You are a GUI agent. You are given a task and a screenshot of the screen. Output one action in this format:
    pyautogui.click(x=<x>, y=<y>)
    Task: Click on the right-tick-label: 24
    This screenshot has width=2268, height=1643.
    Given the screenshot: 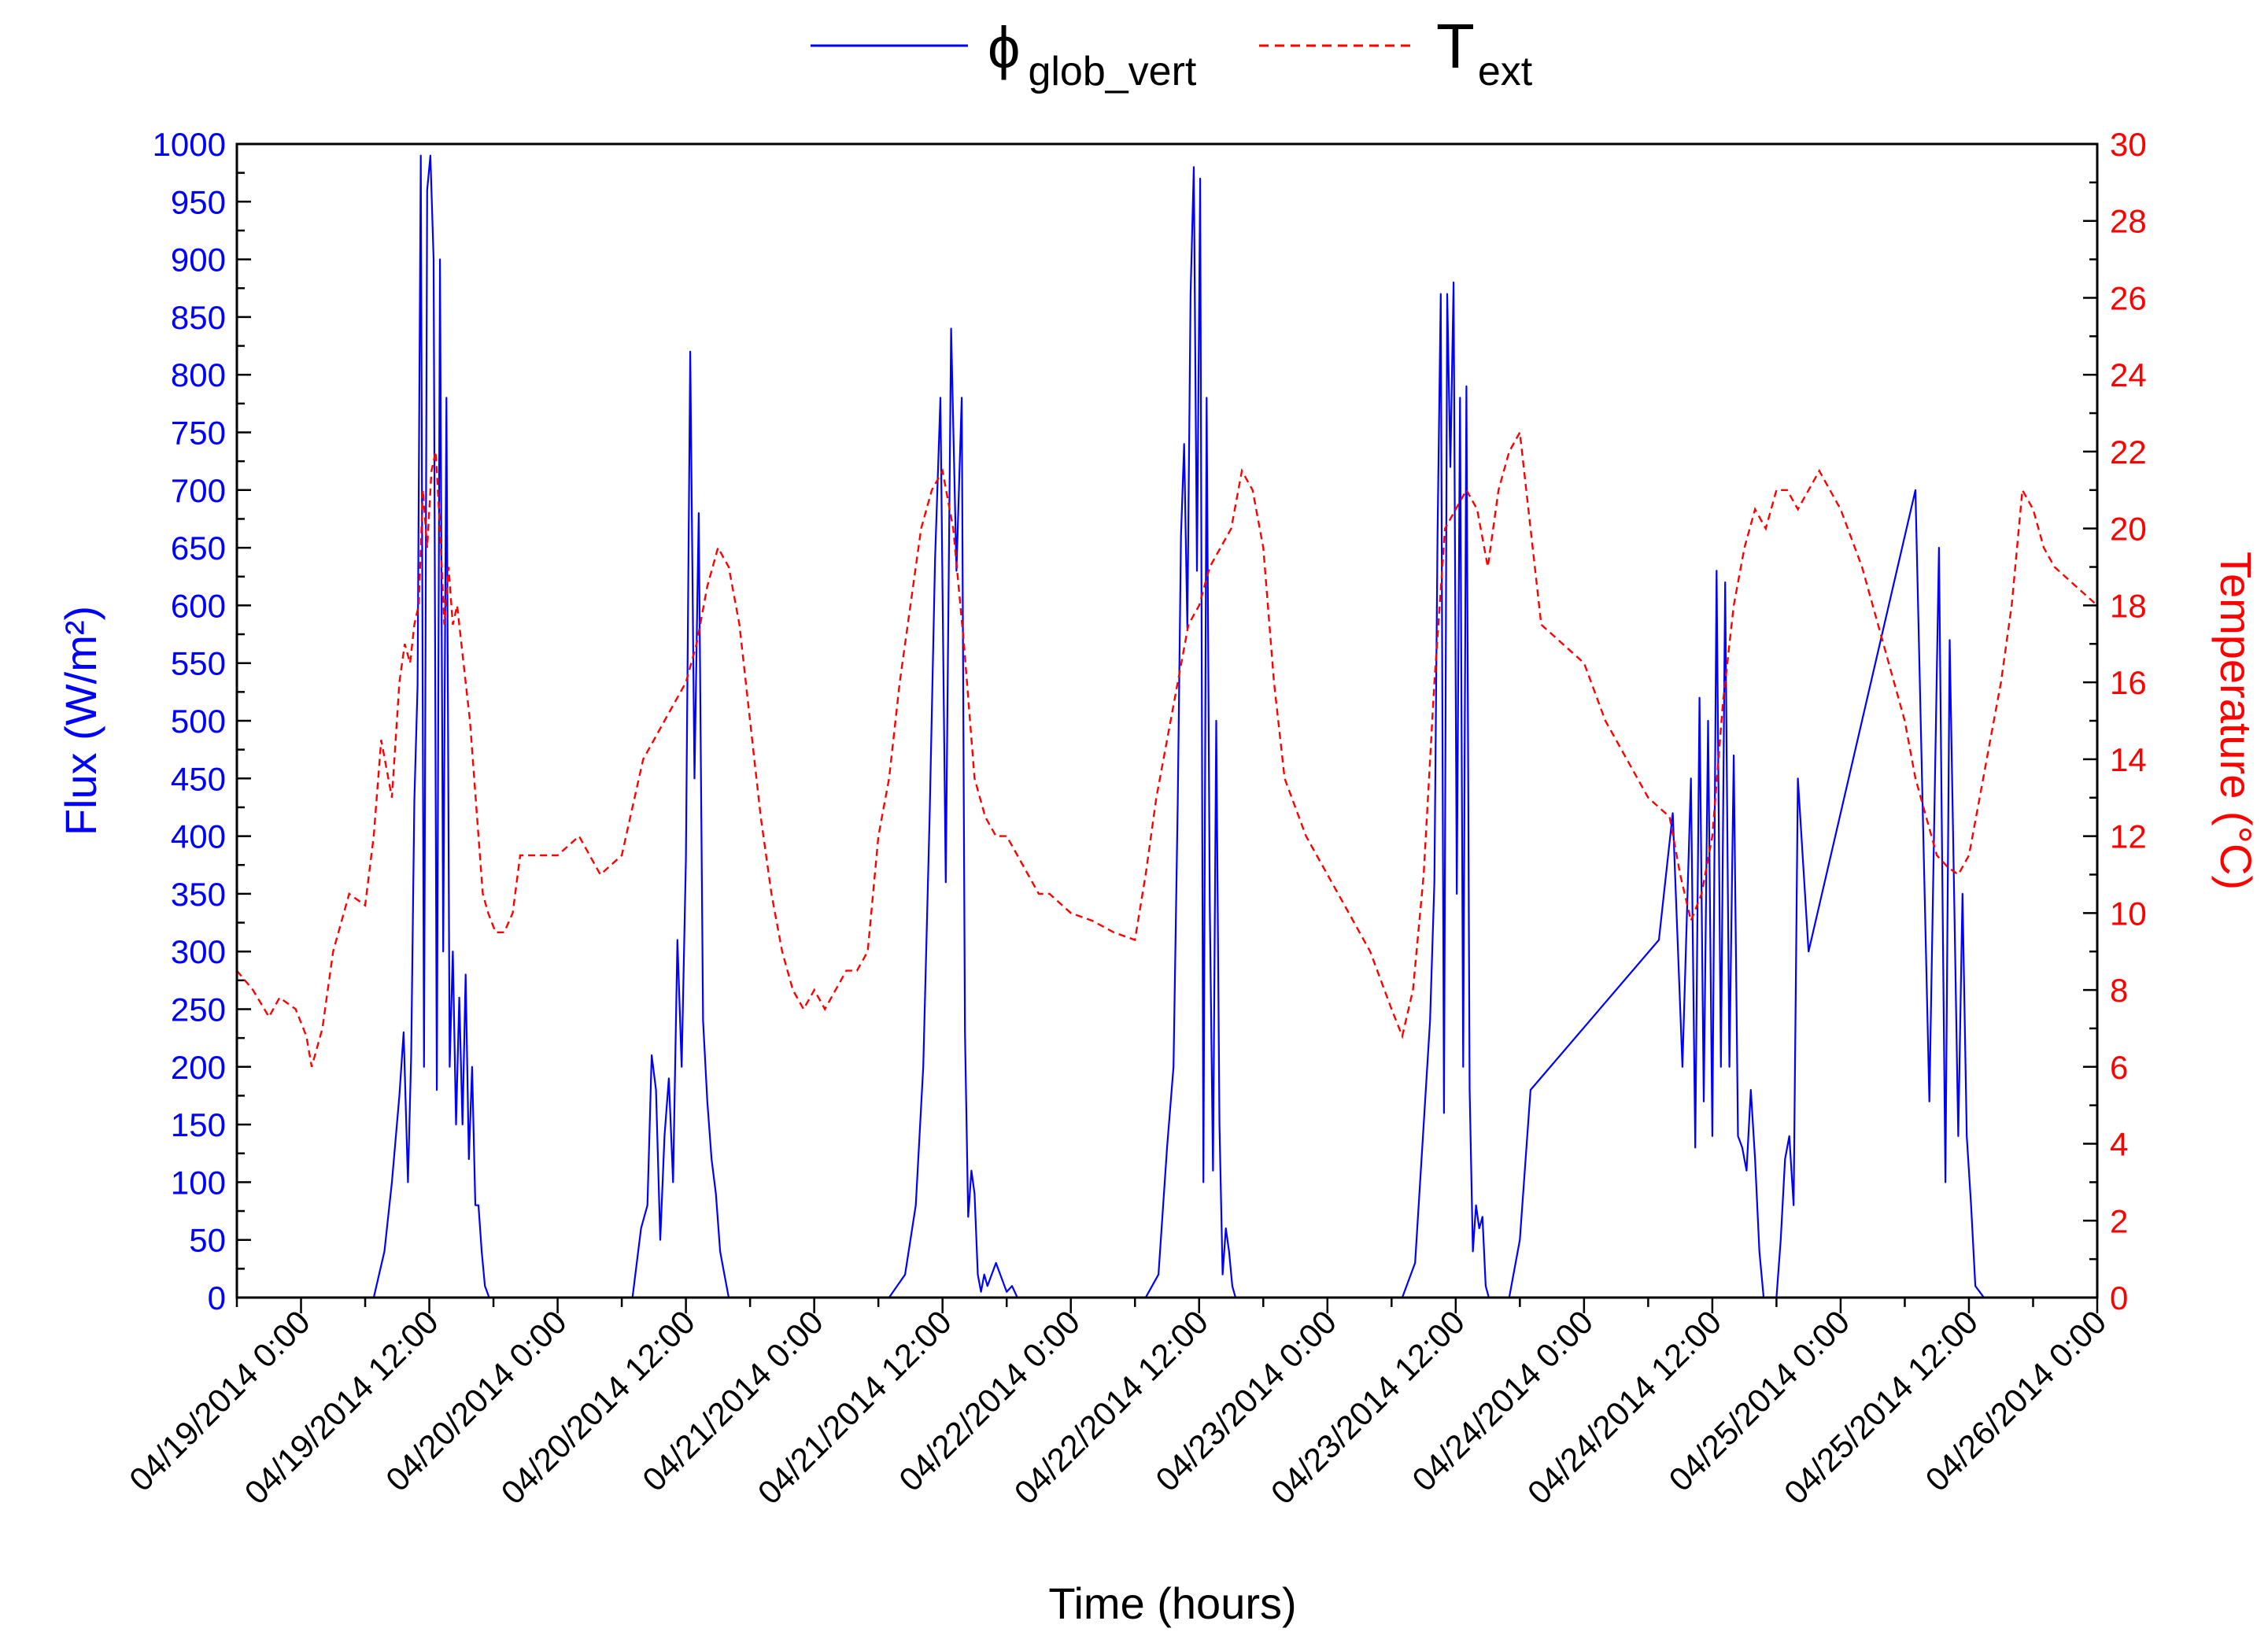 What is the action you would take?
    pyautogui.click(x=2128, y=374)
    